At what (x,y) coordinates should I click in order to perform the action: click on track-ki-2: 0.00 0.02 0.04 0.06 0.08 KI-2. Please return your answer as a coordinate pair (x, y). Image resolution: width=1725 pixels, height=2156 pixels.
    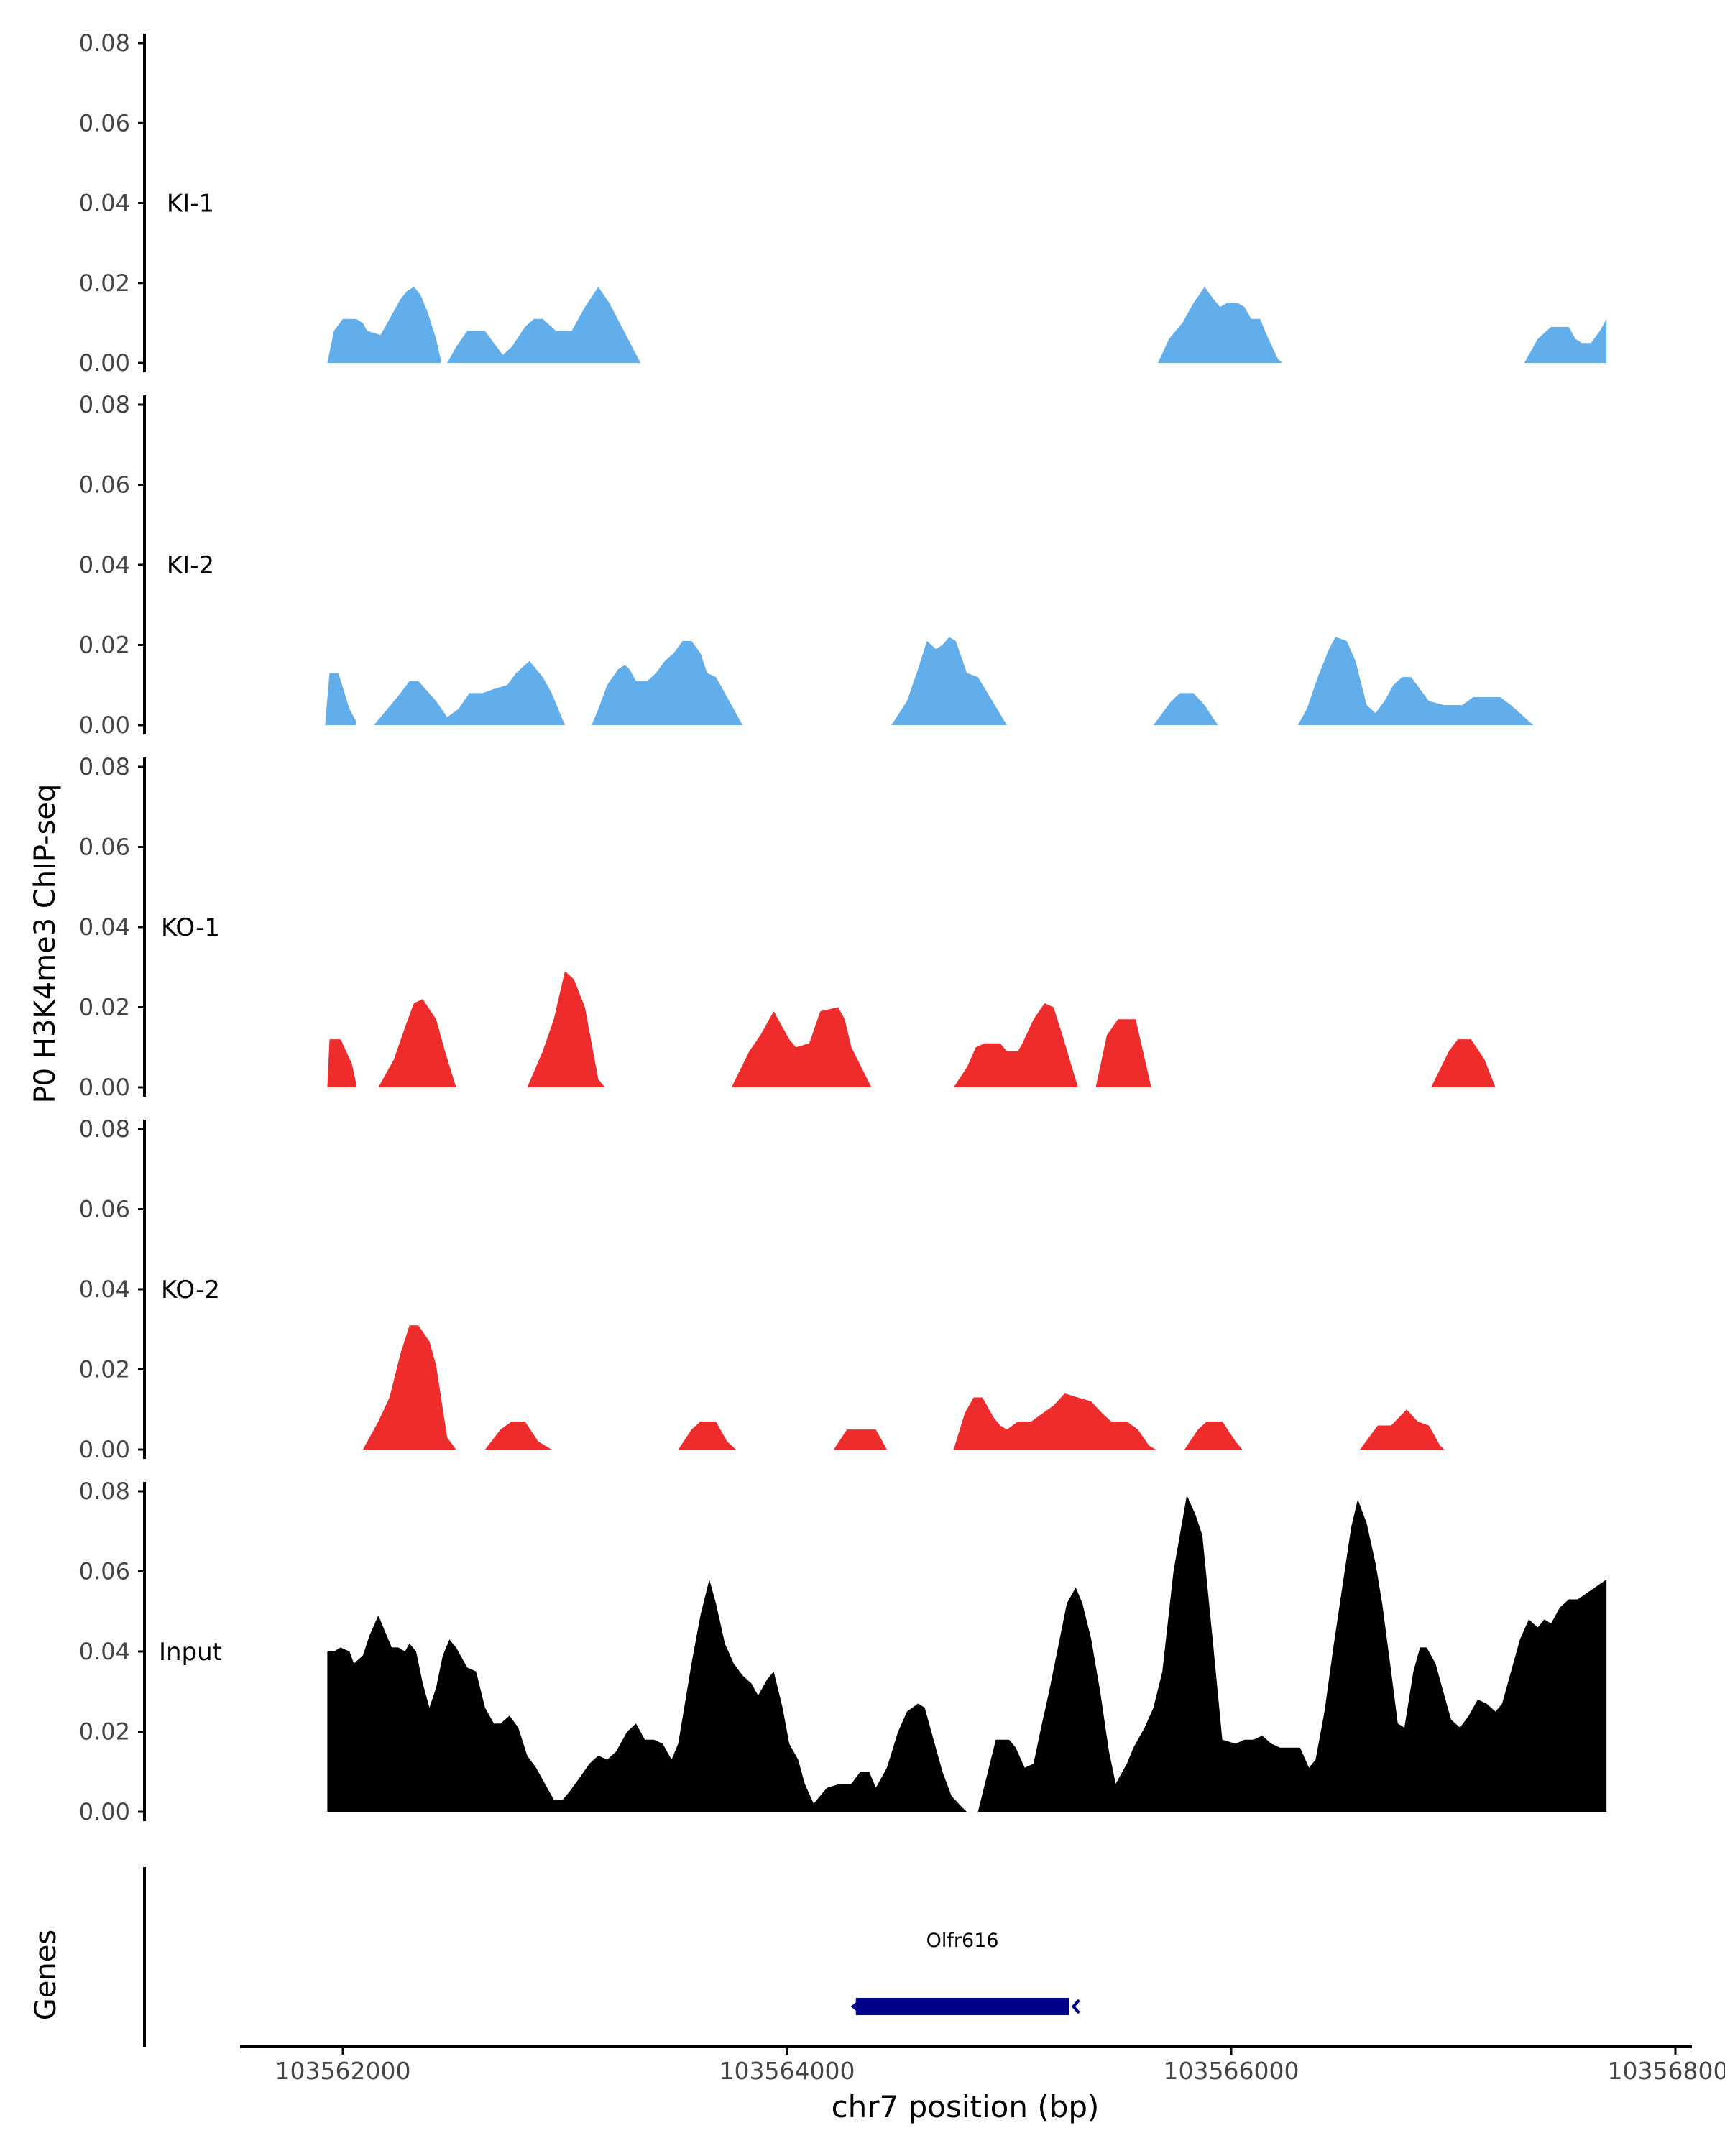
    Looking at the image, I should click on (806, 565).